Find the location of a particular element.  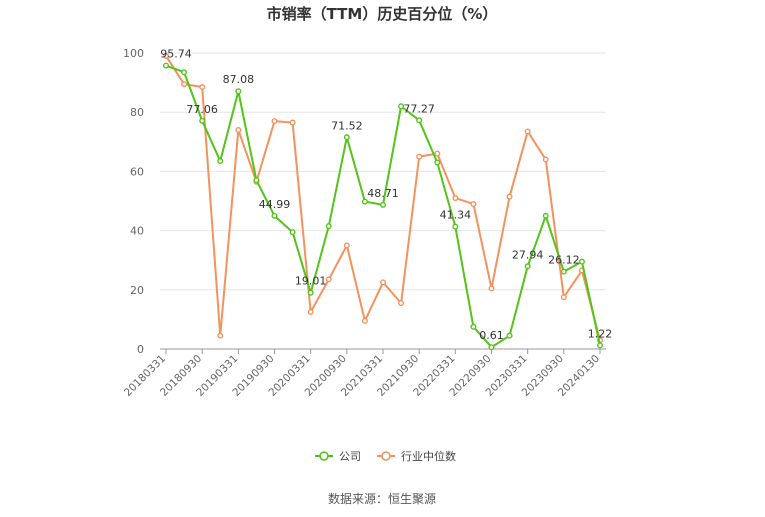

data-label: 41.34 is located at coordinates (456, 215).